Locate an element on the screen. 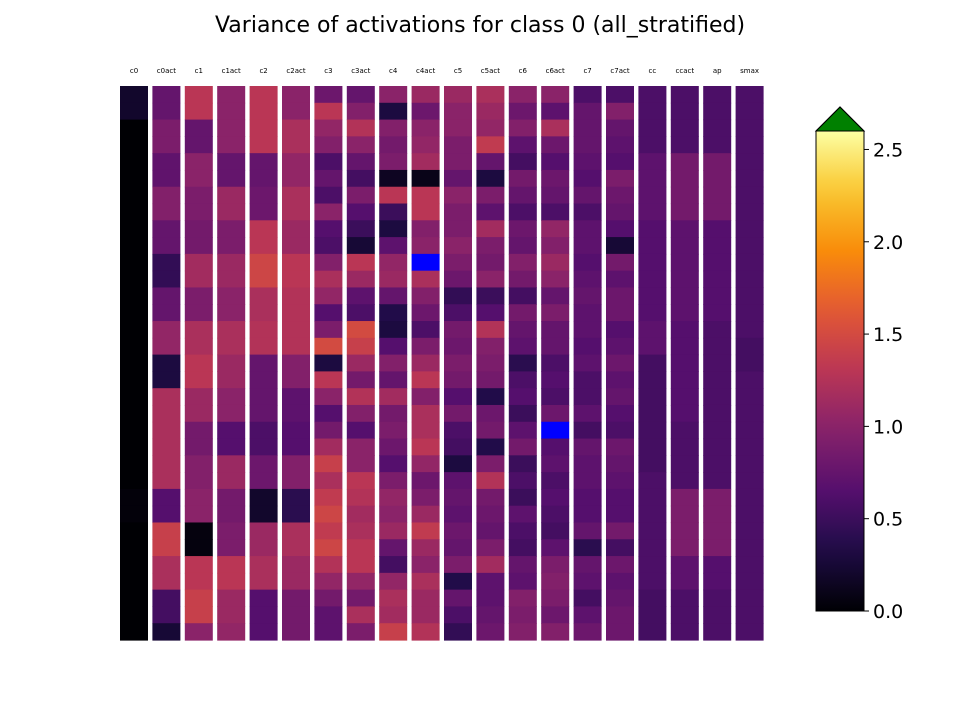 This screenshot has height=720, width=960. column-label-c2act: c2act is located at coordinates (295, 71).